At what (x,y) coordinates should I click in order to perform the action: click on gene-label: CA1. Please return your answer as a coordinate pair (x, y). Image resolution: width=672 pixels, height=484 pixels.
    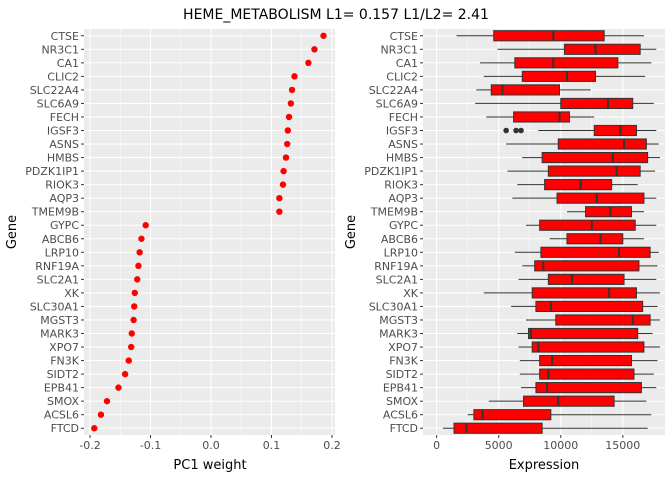
    Looking at the image, I should click on (68, 63).